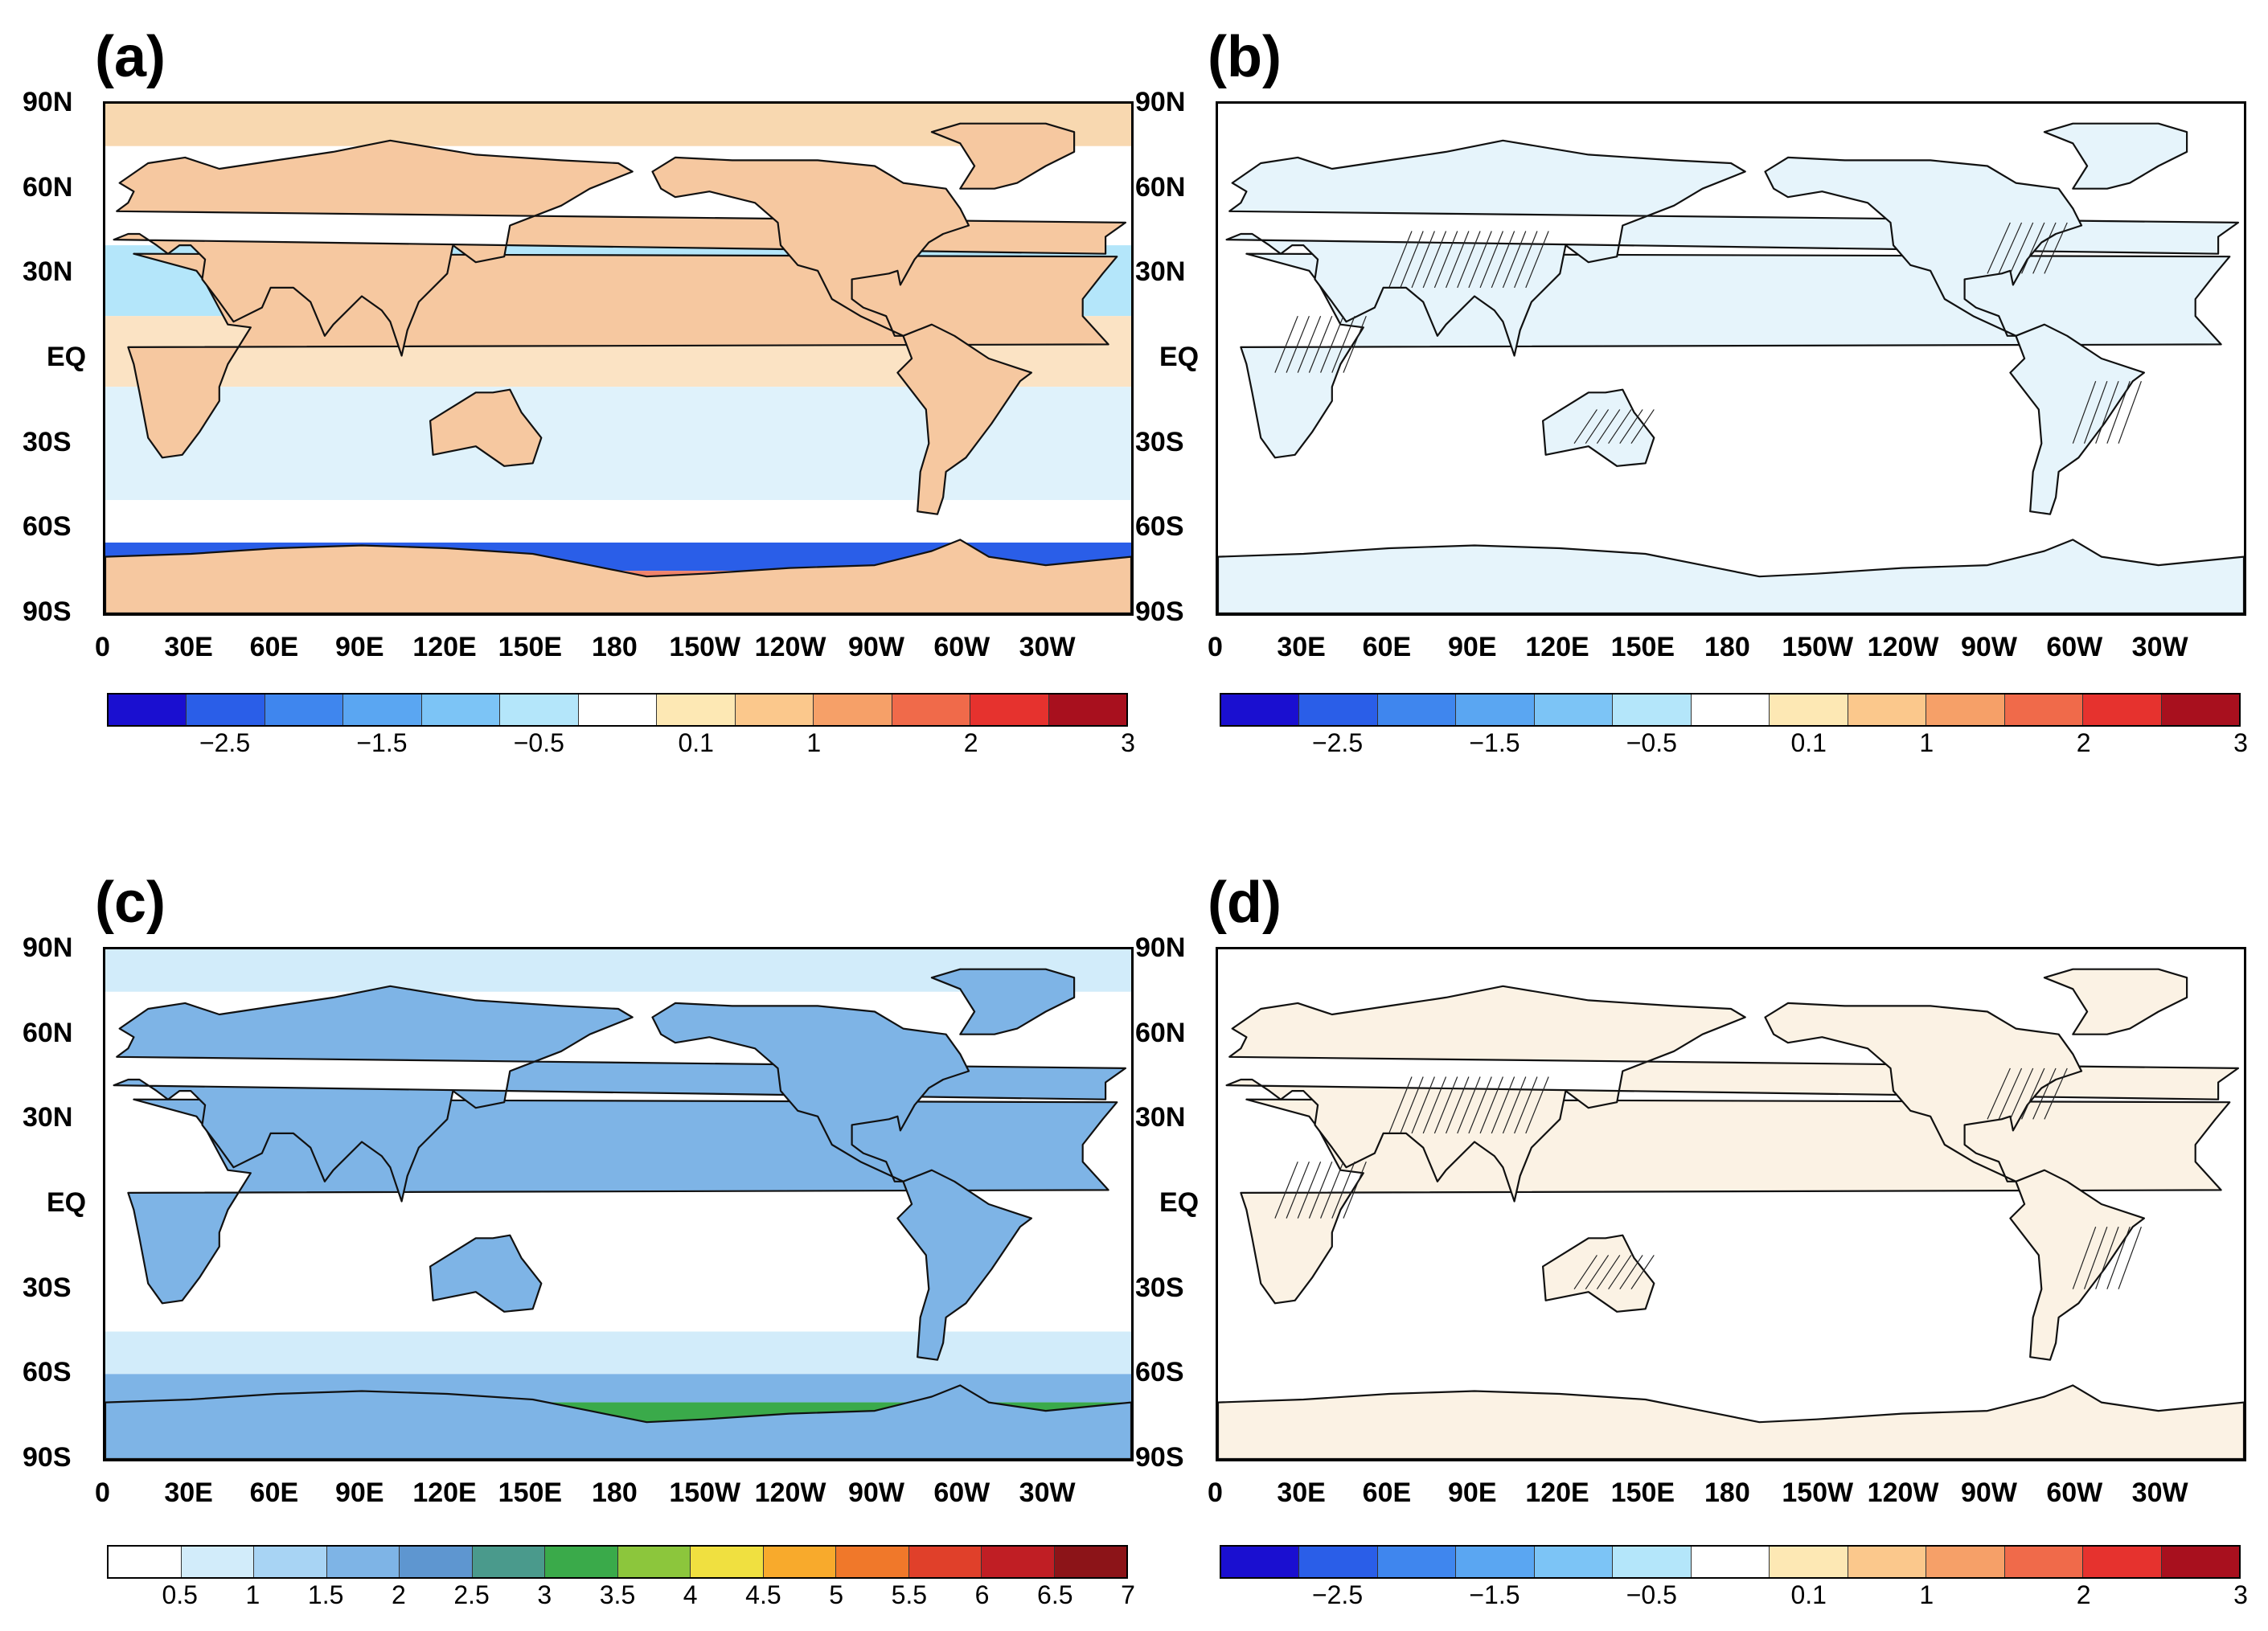 This screenshot has width=2268, height=1631. What do you see at coordinates (1301, 647) in the screenshot?
I see `panel-b-lon-tick: 30E` at bounding box center [1301, 647].